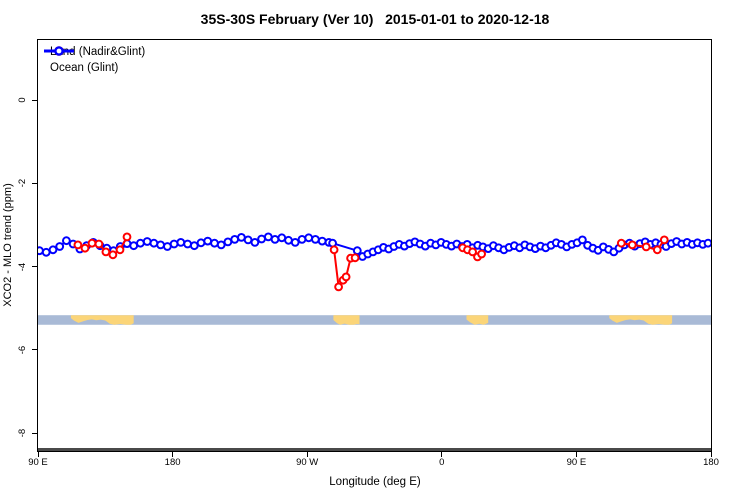 This screenshot has height=500, width=750. What do you see at coordinates (22, 100) in the screenshot?
I see `y-tick-label: 0` at bounding box center [22, 100].